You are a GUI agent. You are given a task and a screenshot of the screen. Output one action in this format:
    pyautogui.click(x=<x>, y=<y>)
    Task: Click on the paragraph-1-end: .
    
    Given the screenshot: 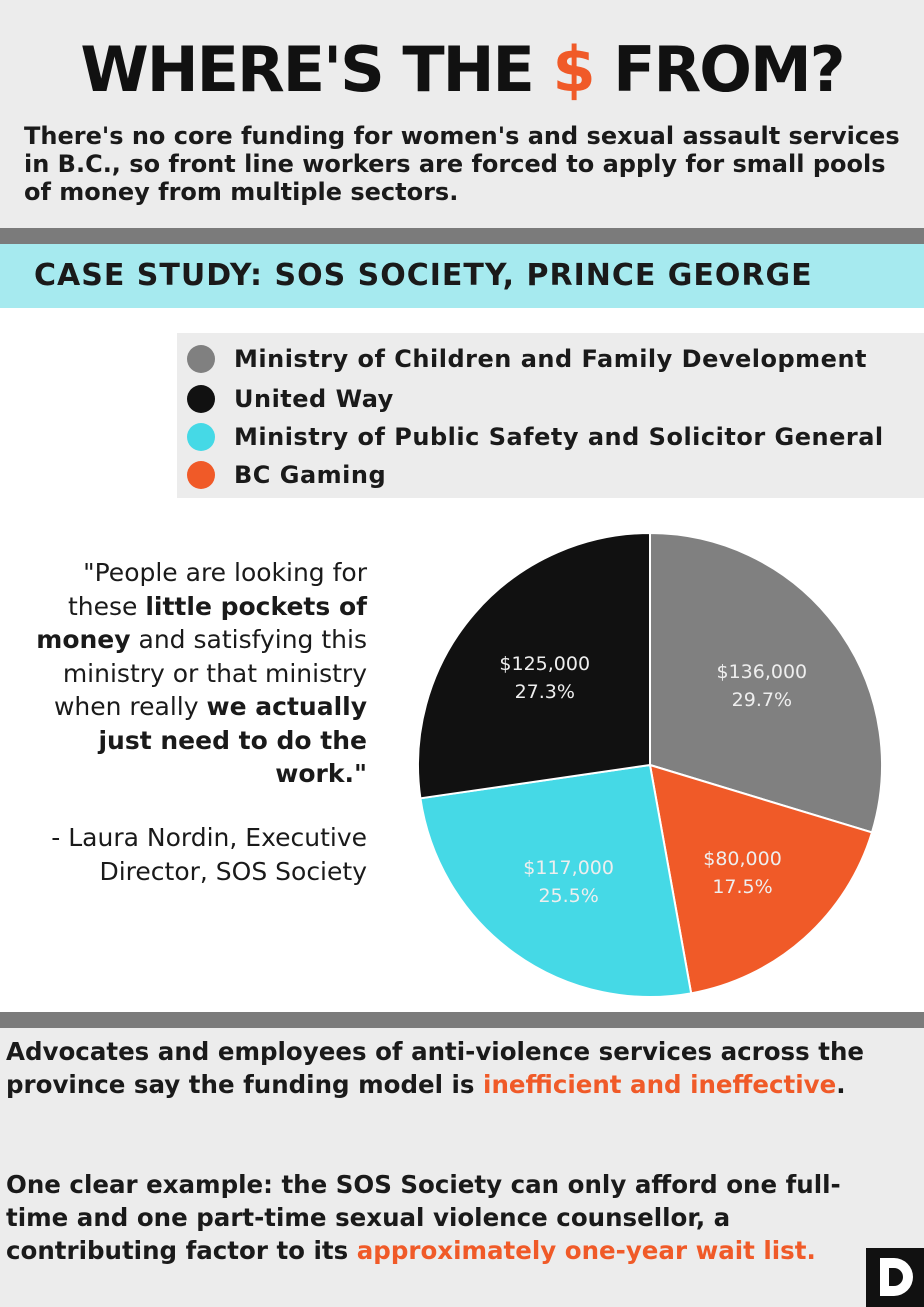 What is the action you would take?
    pyautogui.click(x=841, y=1084)
    